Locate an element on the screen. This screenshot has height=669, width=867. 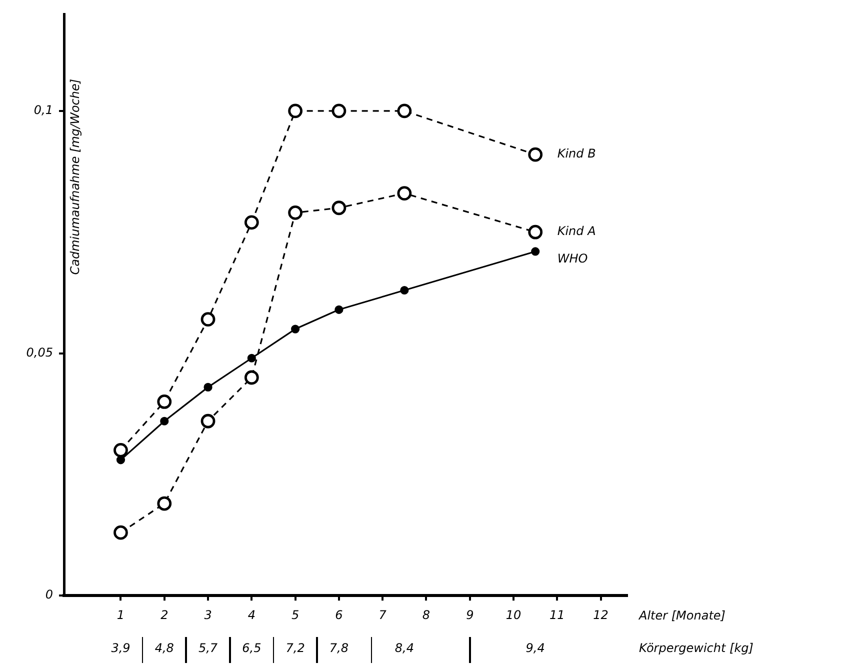
x-axis-title: Alter [Monate] is located at coordinates (682, 615).